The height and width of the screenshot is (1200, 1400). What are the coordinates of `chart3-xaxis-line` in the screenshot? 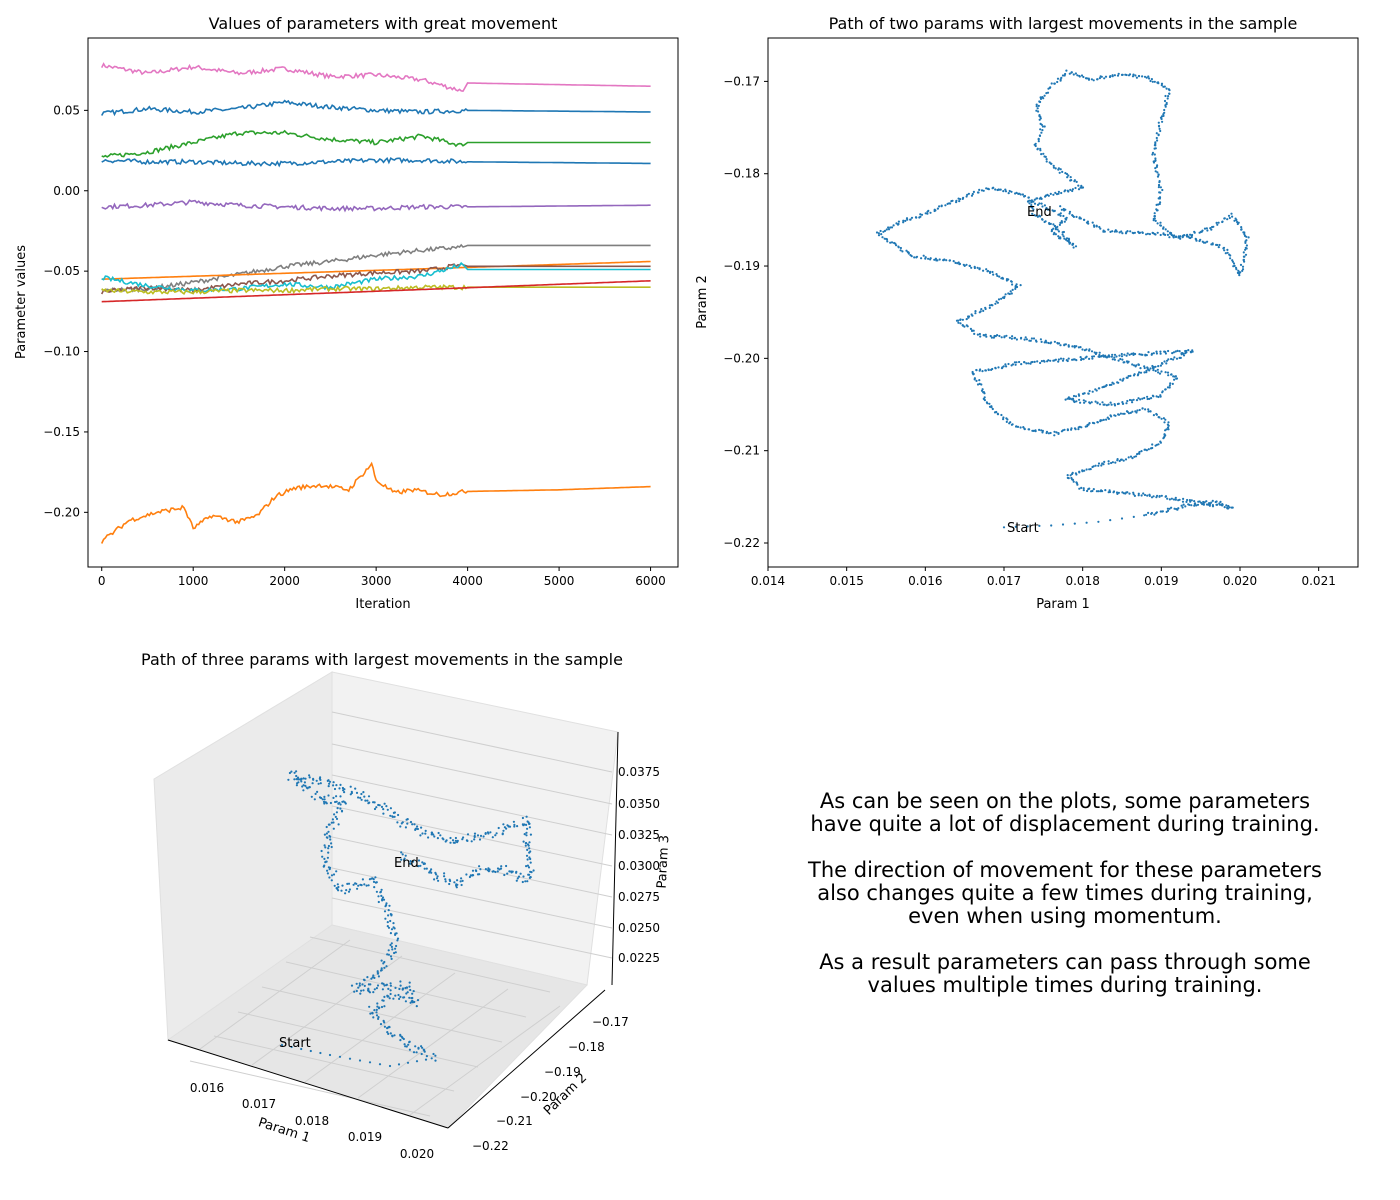 It's located at (308, 1084).